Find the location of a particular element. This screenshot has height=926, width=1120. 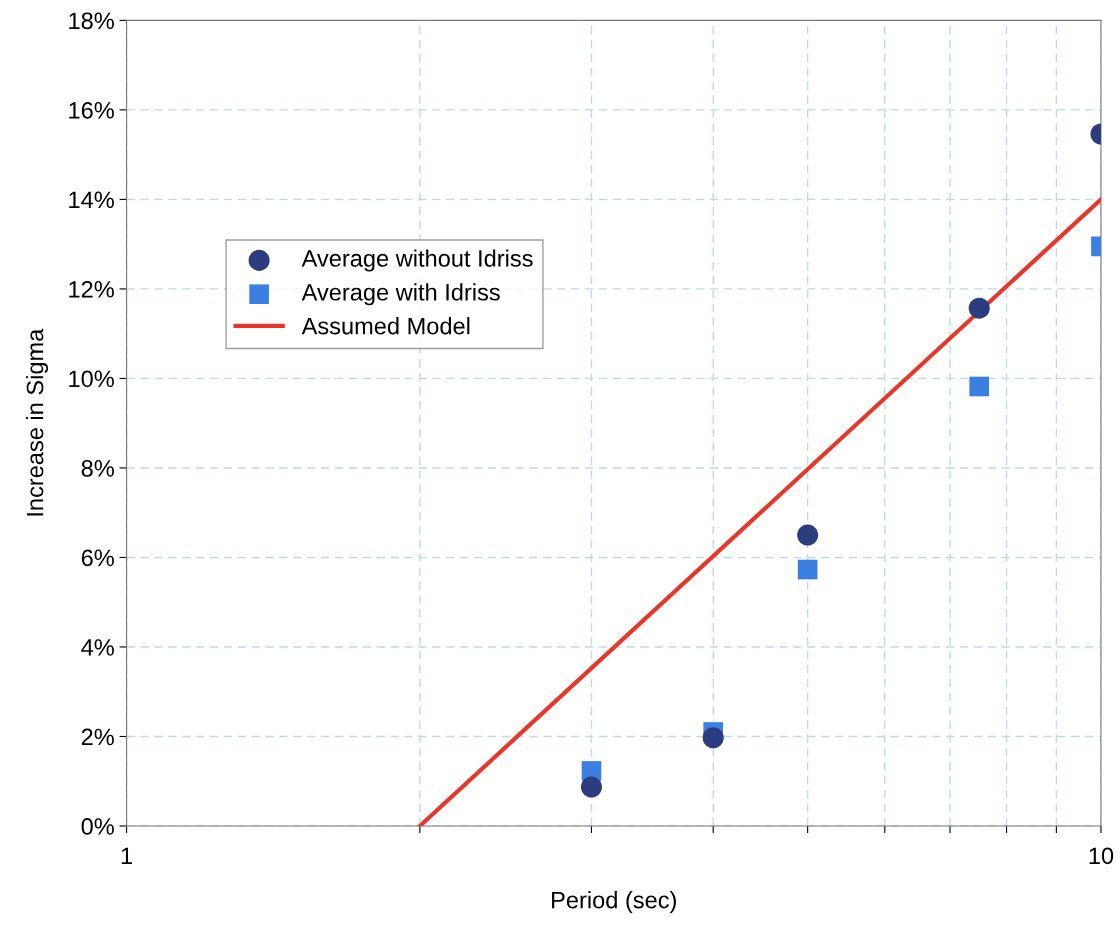

y-tick-label: 10% is located at coordinates (91, 379).